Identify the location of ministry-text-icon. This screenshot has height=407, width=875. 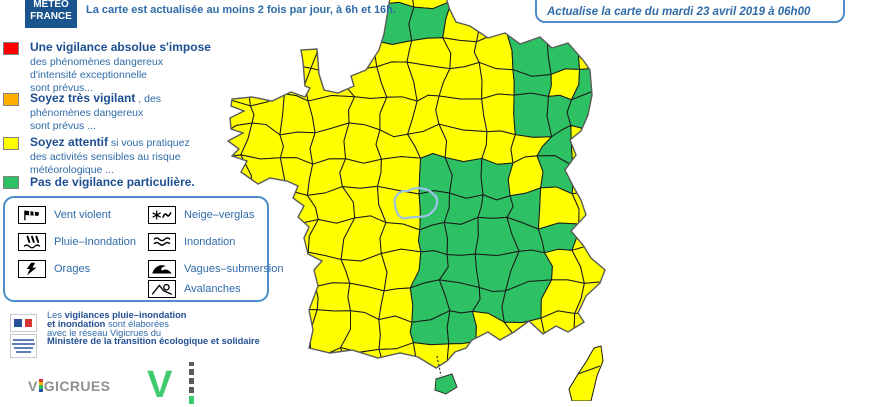
(23, 346).